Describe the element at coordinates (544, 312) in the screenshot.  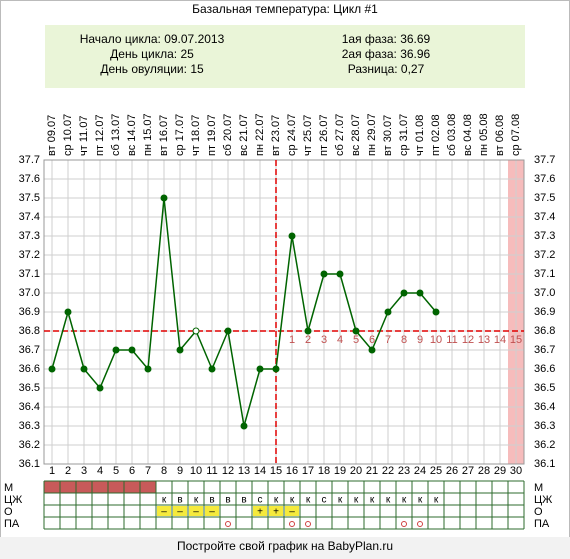
I see `y2-tick-label: 36.9` at that location.